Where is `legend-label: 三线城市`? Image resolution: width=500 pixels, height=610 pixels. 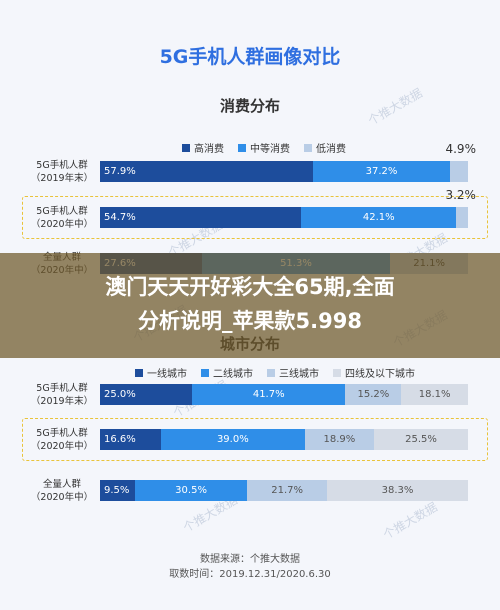
legend-label: 三线城市 is located at coordinates (299, 374).